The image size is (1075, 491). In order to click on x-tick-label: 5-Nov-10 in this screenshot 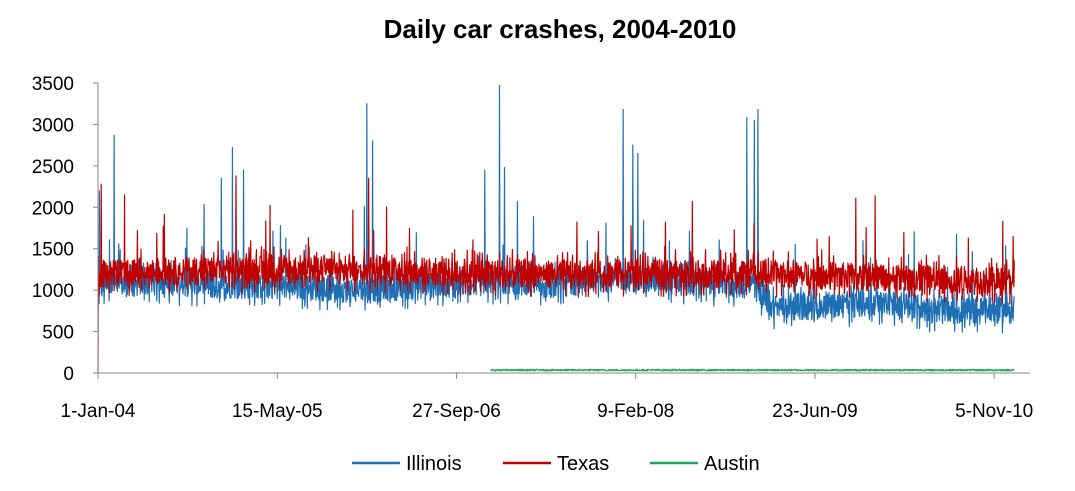, I will do `click(994, 411)`.